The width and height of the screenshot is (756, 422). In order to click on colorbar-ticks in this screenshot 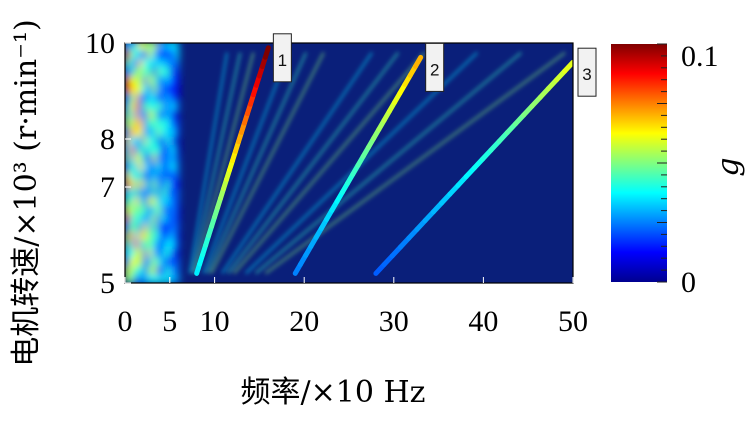, I will do `click(662, 163)`.